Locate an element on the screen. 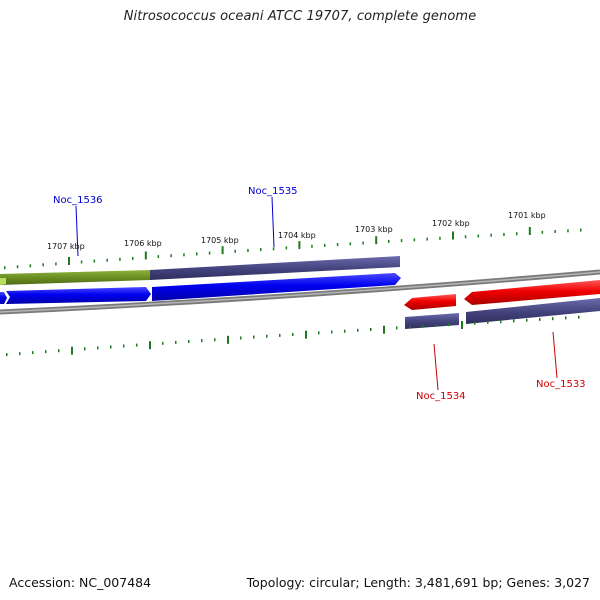 Image resolution: width=600 pixels, height=600 pixels. backbone-inner is located at coordinates (300, 292).